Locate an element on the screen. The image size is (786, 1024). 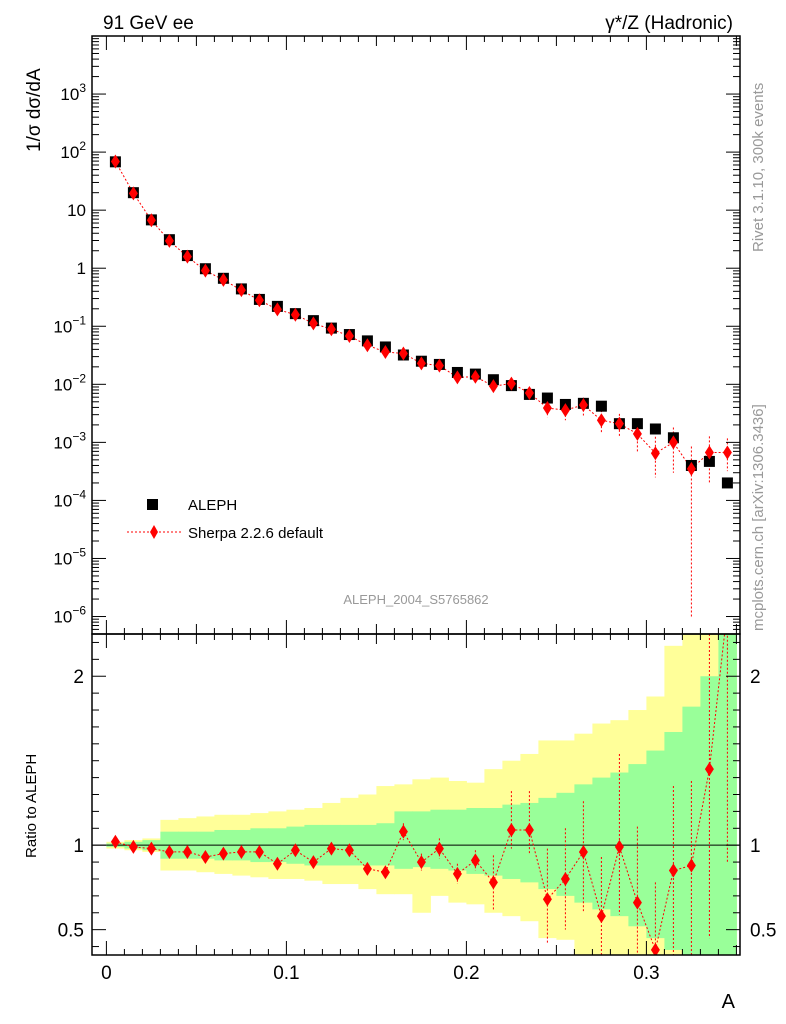
y-tick-label: 10⁻² is located at coordinates (69, 382).